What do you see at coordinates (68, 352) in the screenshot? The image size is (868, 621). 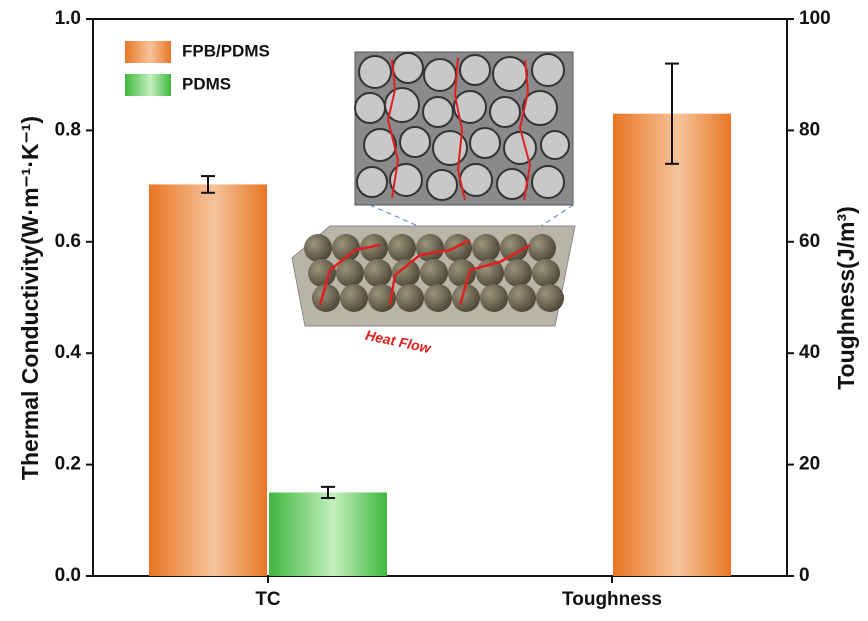 I see `y-tick-label: 0.4` at bounding box center [68, 352].